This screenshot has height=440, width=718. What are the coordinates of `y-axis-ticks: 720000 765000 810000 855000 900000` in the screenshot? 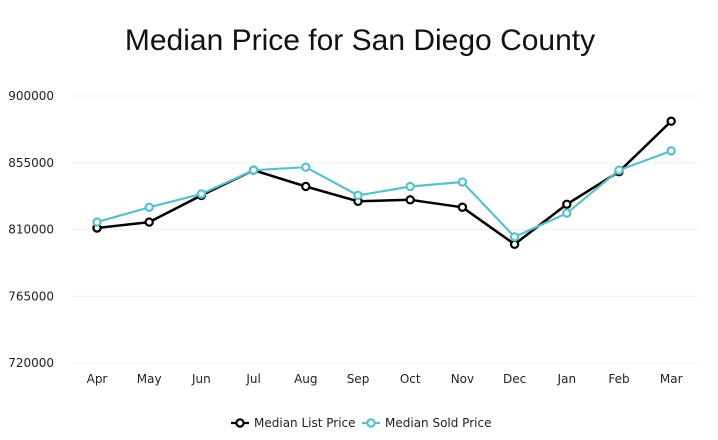 It's located at (31, 229).